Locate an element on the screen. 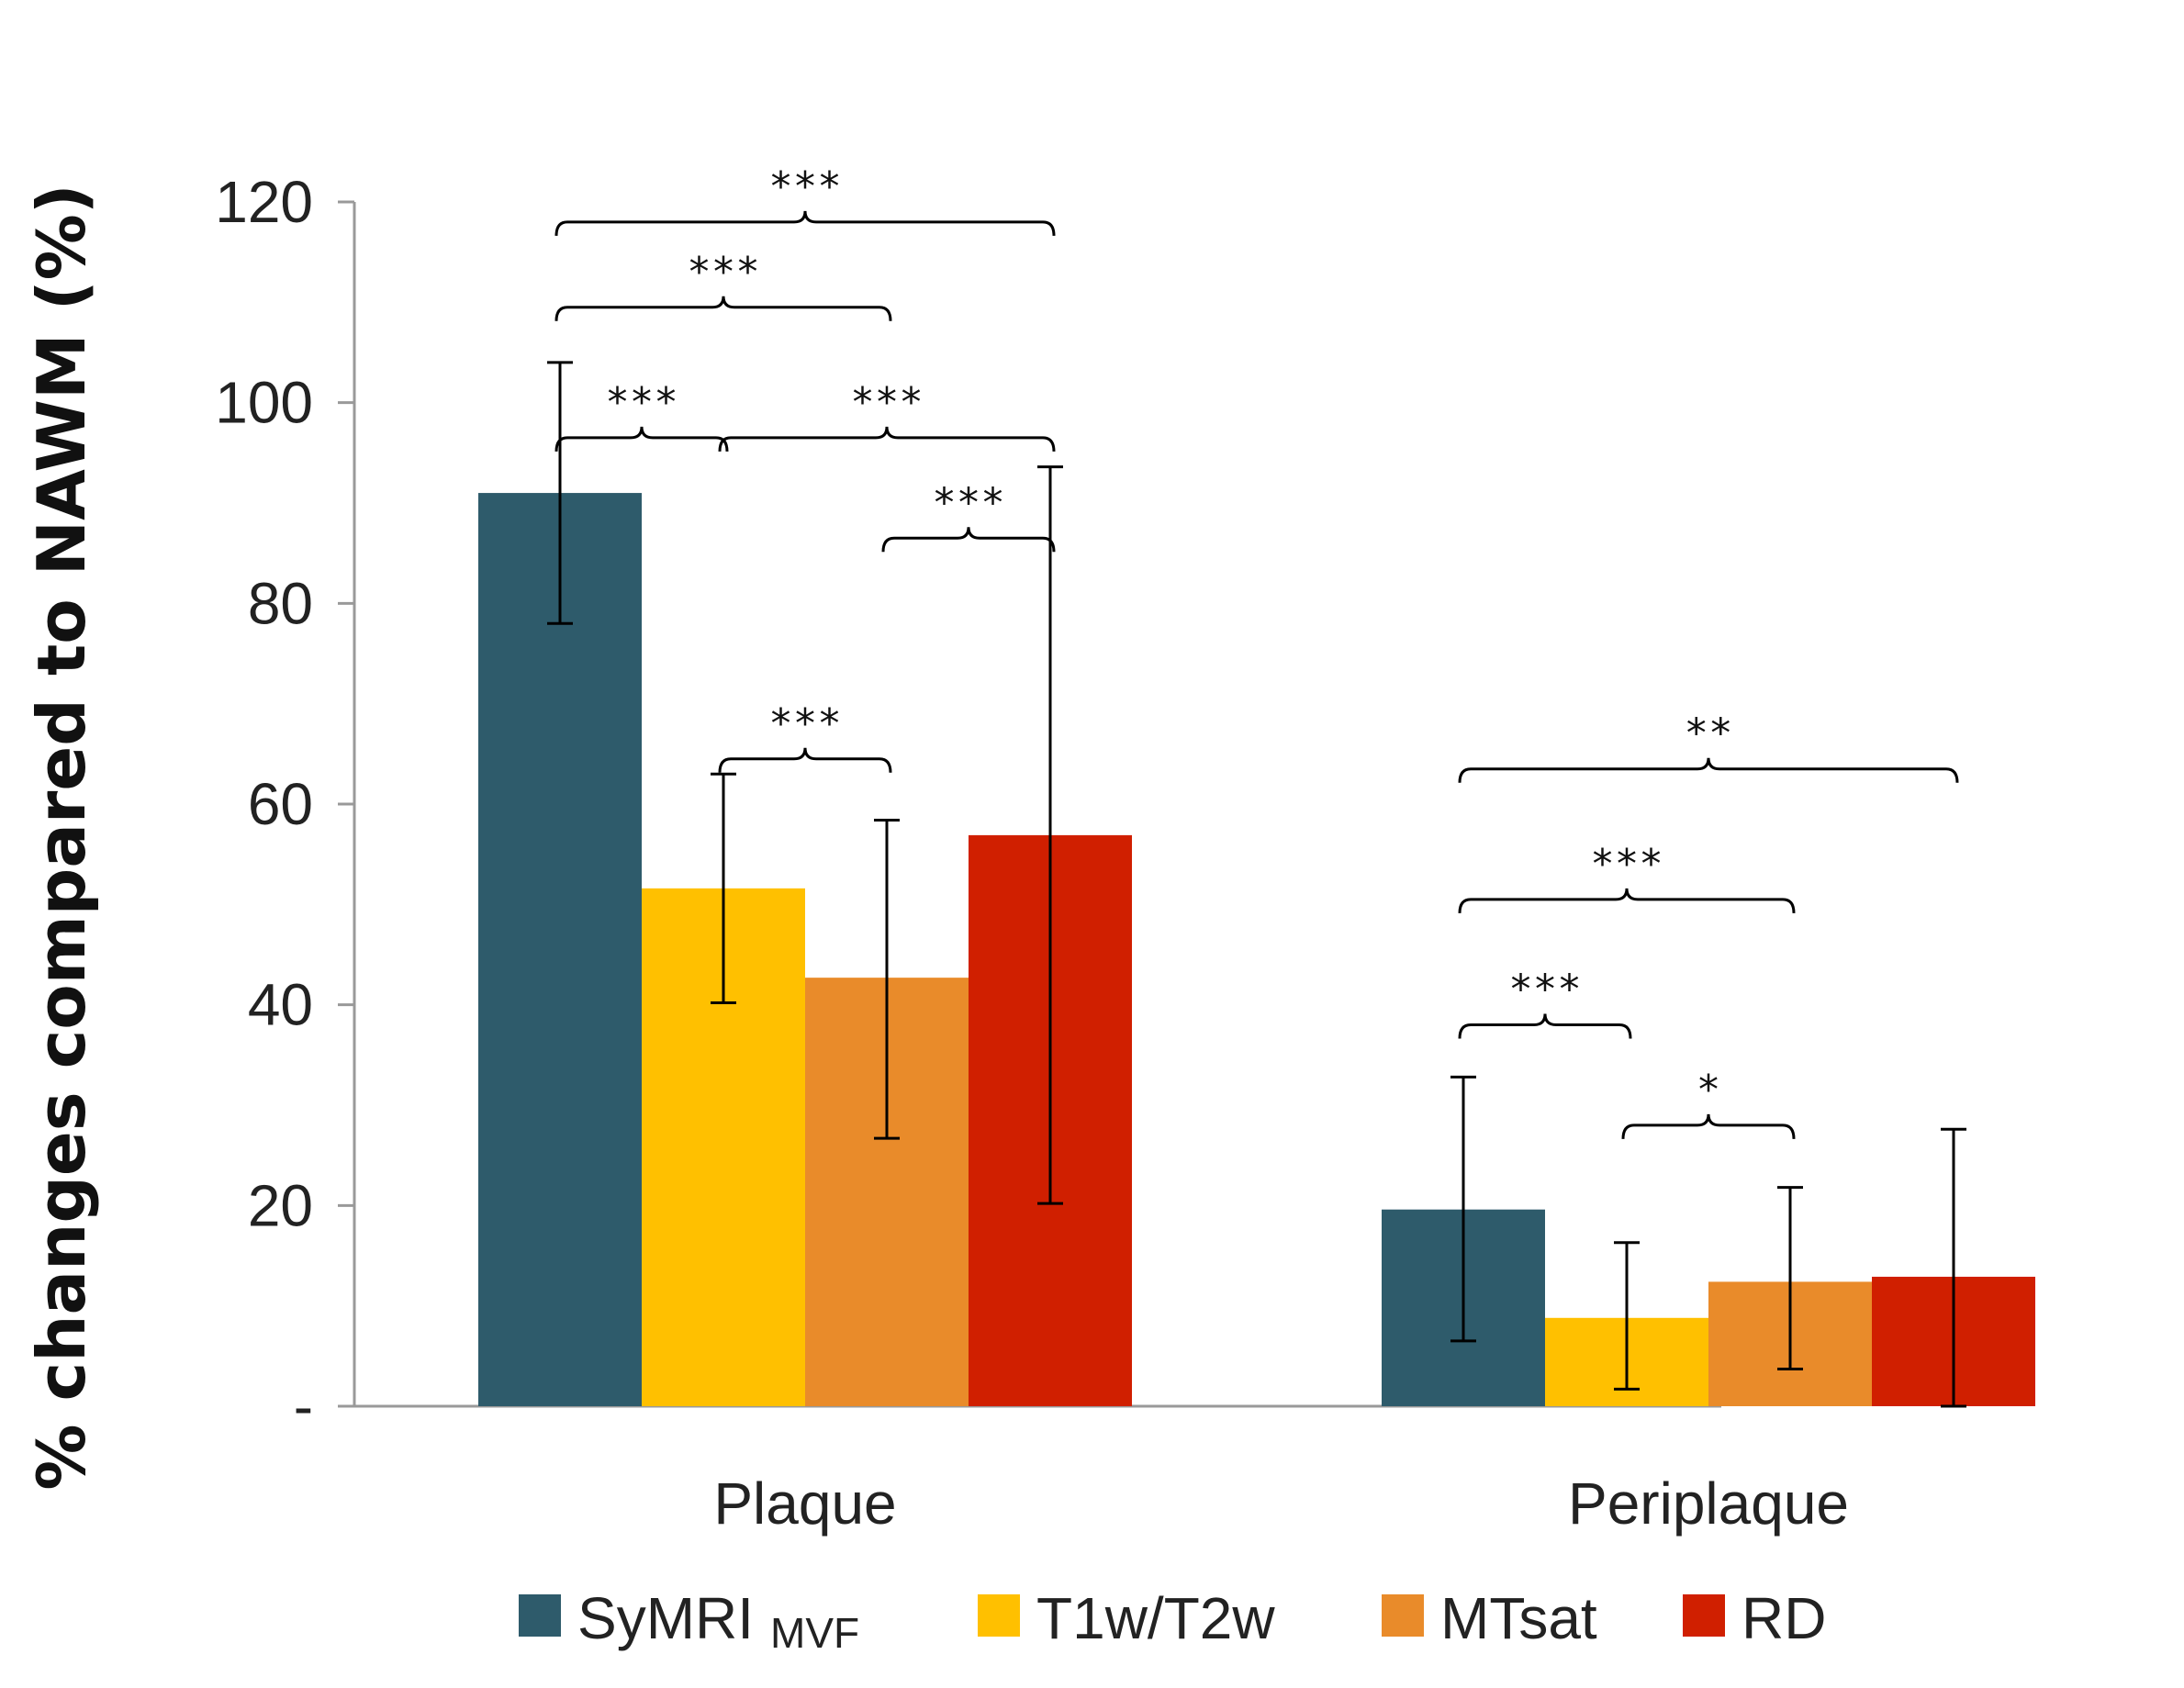 The image size is (2184, 1688). y-axis-label: % changes compared to NAWM (%) is located at coordinates (61, 837).